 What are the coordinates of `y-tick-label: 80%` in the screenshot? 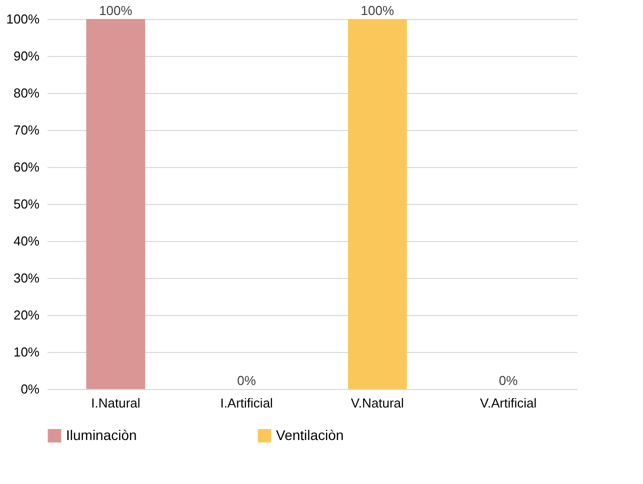 It's located at (26, 93).